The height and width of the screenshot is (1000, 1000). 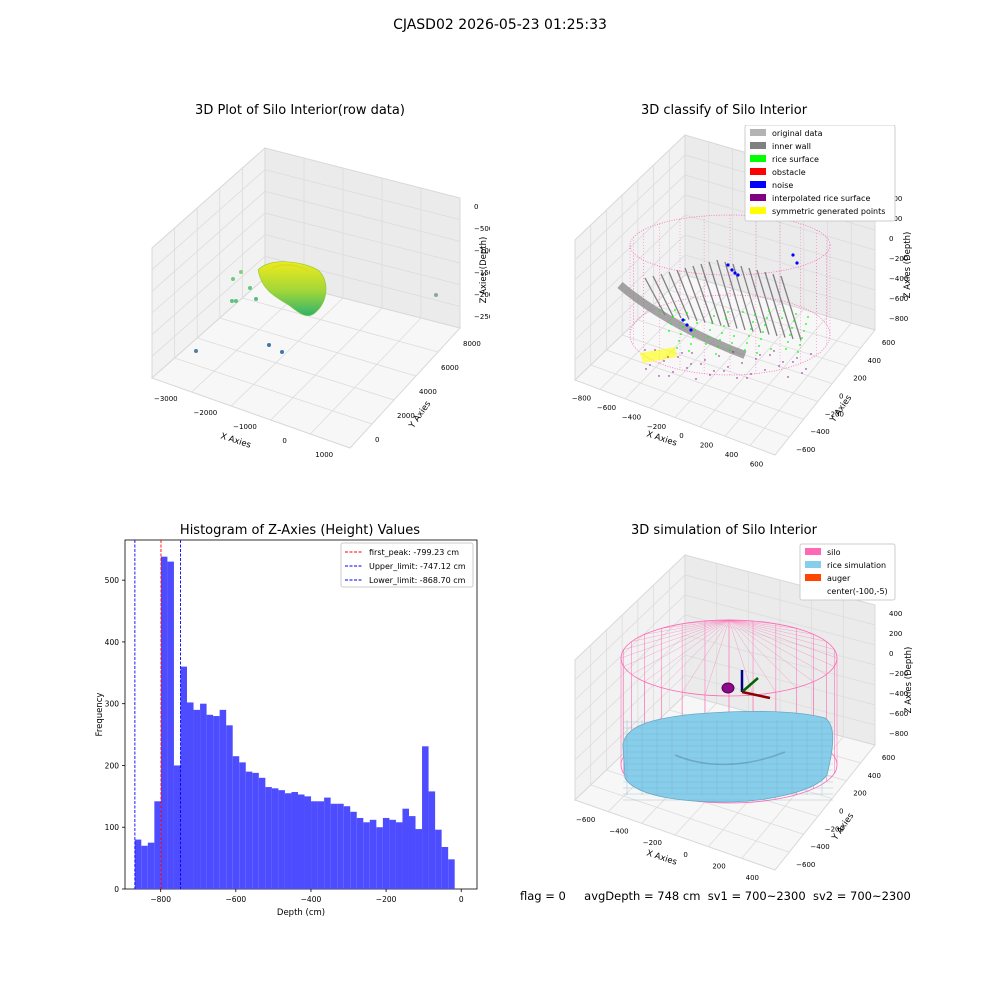 What do you see at coordinates (300, 530) in the screenshot?
I see `histogram-title: Histogram of Z-Axies (Height) Values` at bounding box center [300, 530].